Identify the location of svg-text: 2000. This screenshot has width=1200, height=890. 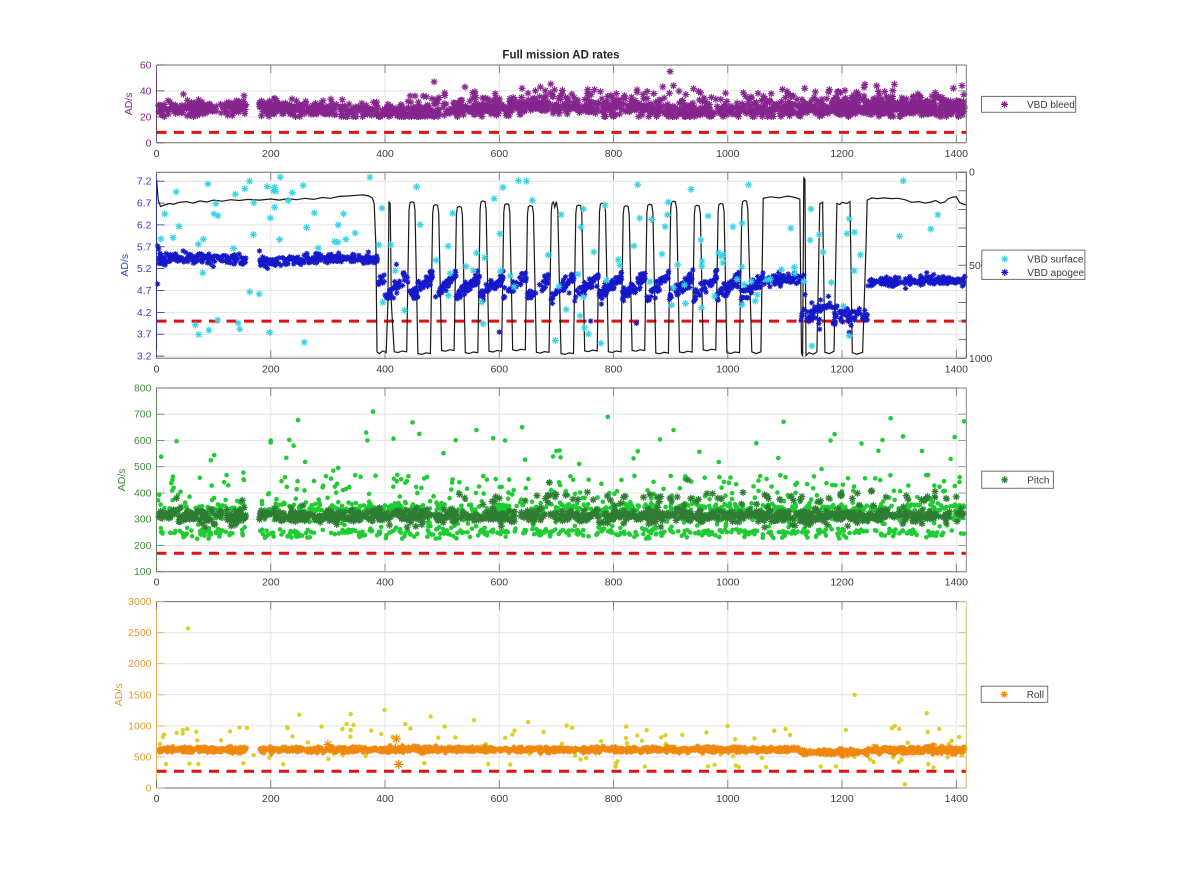
(140, 664).